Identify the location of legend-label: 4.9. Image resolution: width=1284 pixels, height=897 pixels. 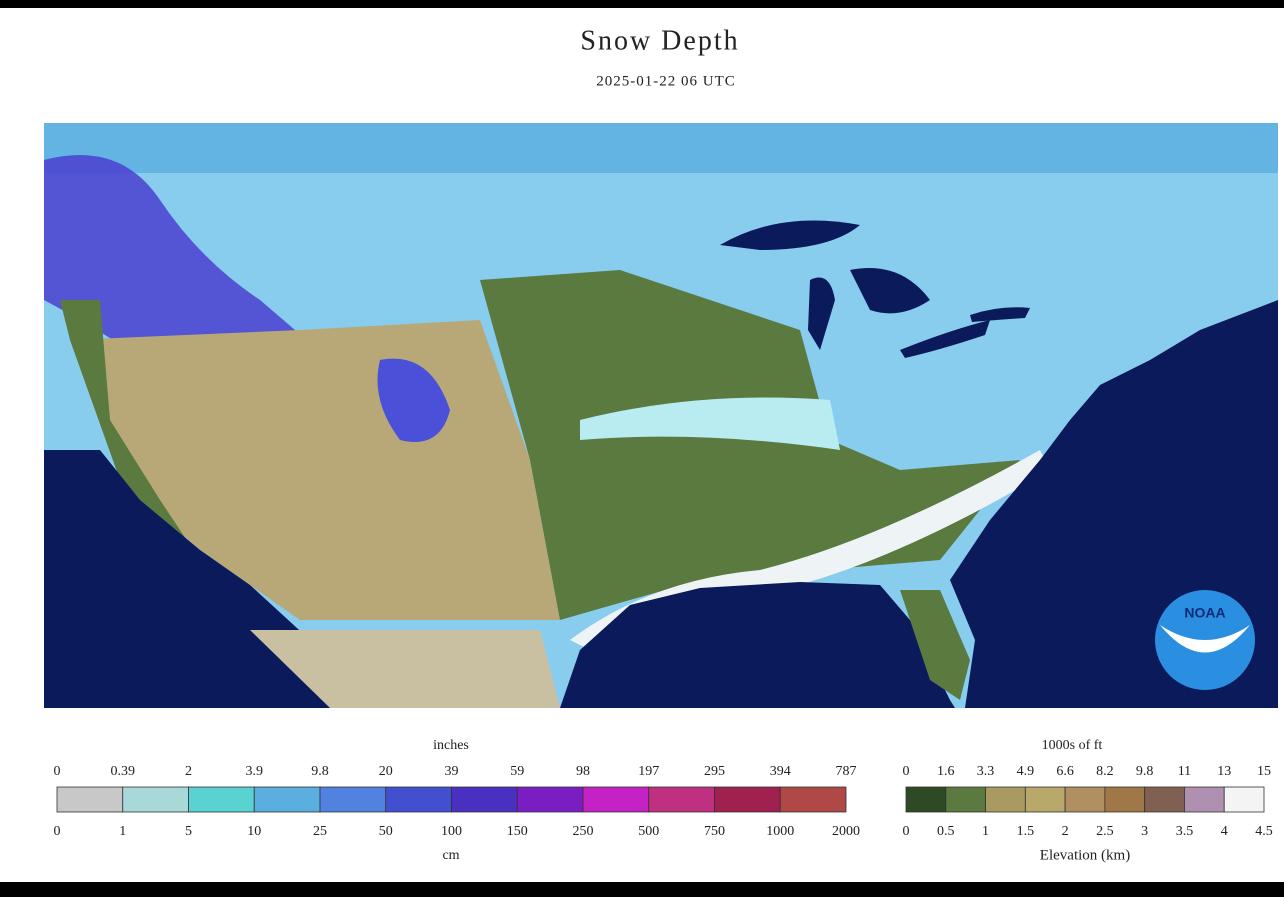
(1026, 771).